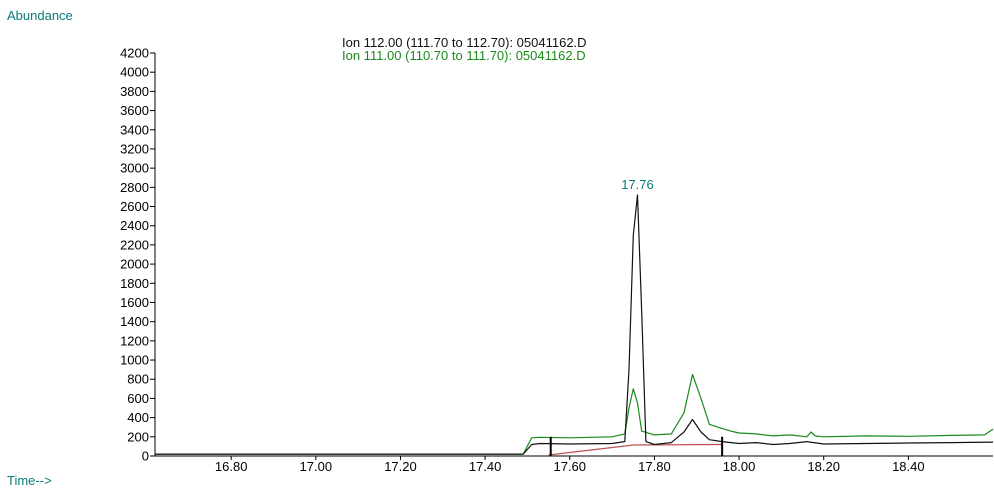 The height and width of the screenshot is (489, 994). What do you see at coordinates (134, 264) in the screenshot?
I see `y-tick-label: 2000` at bounding box center [134, 264].